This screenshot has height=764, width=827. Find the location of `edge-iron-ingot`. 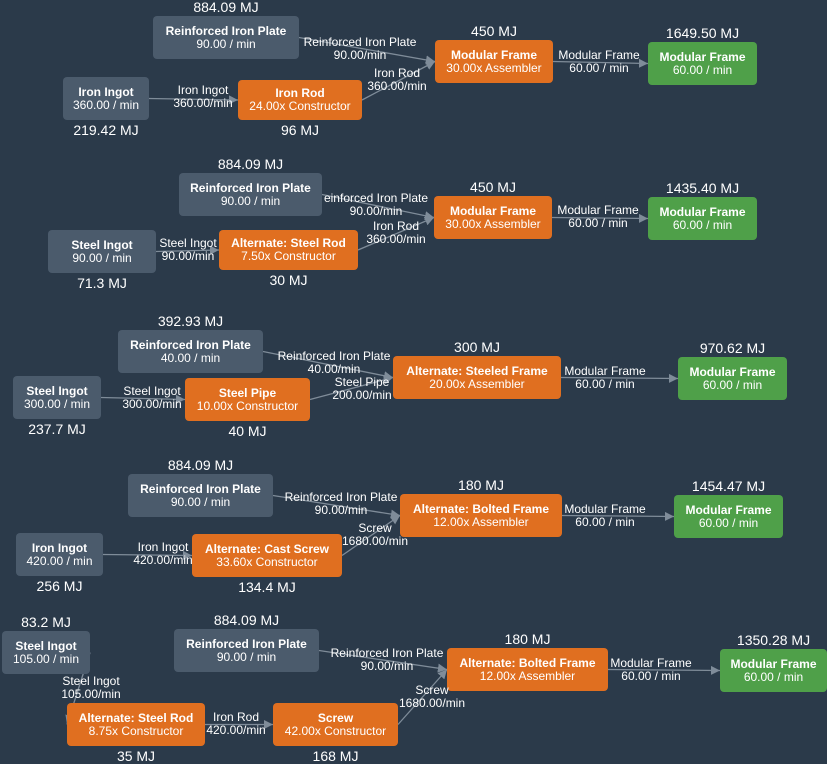

edge-iron-ingot is located at coordinates (147, 555).